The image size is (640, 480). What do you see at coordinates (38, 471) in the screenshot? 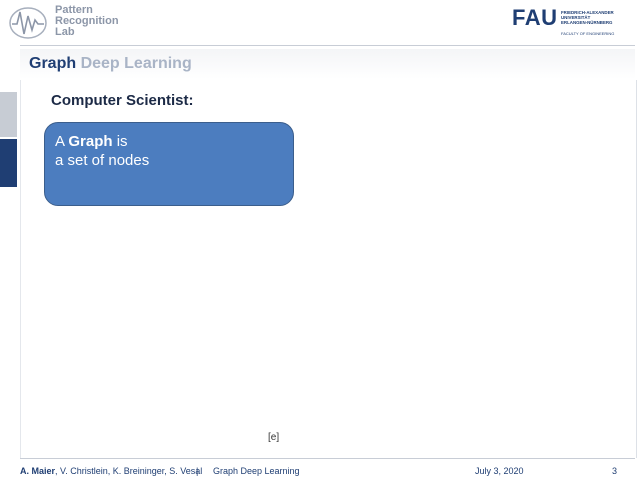
I see `footer-main-author: A. Maier` at bounding box center [38, 471].